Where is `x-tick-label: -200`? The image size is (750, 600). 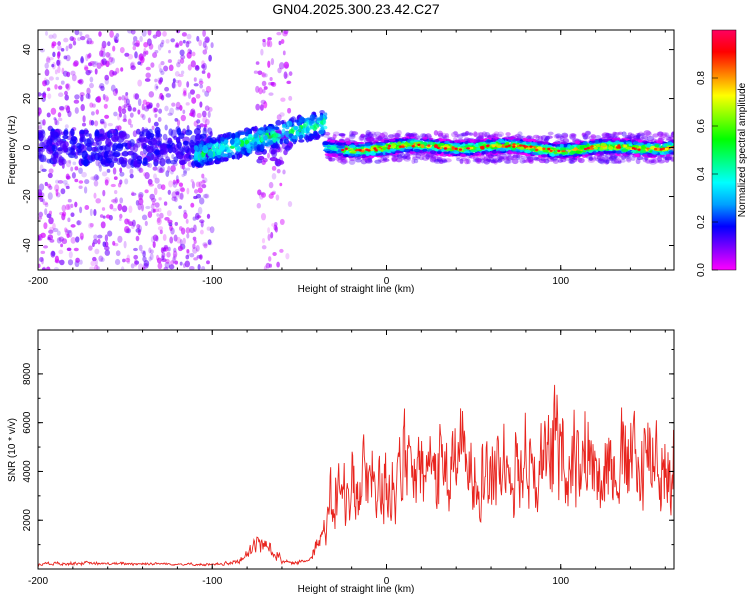 x-tick-label: -200 is located at coordinates (38, 581).